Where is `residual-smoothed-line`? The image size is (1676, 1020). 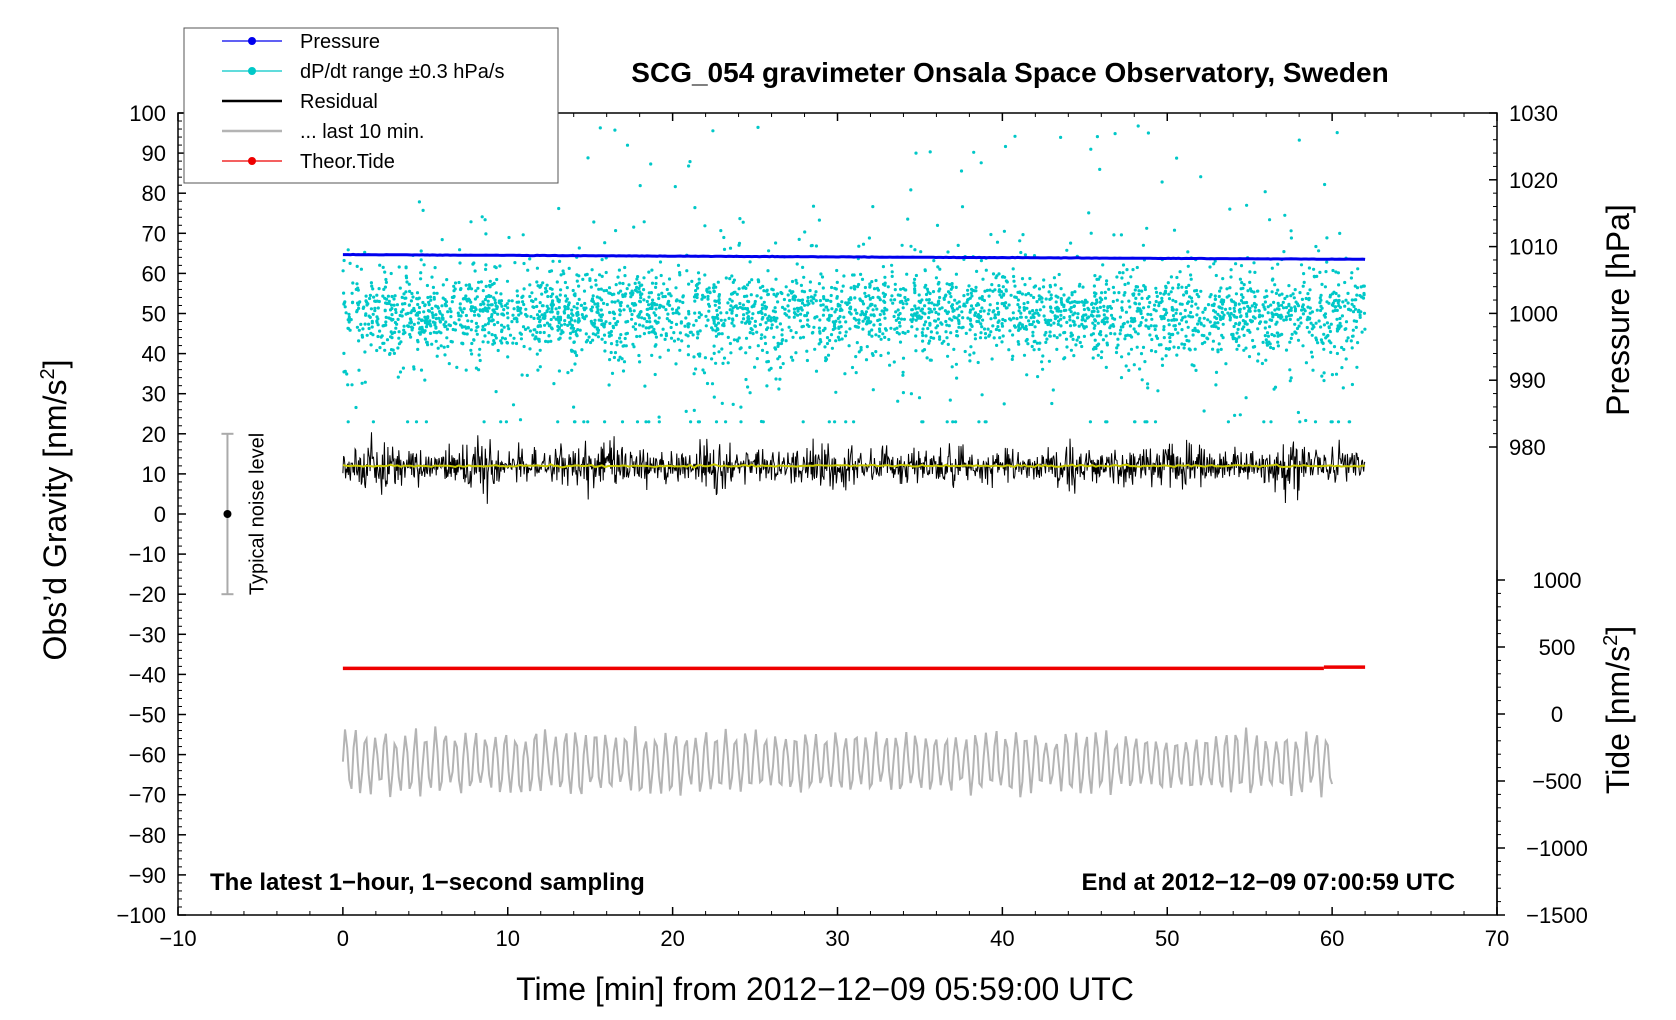
residual-smoothed-line is located at coordinates (854, 466).